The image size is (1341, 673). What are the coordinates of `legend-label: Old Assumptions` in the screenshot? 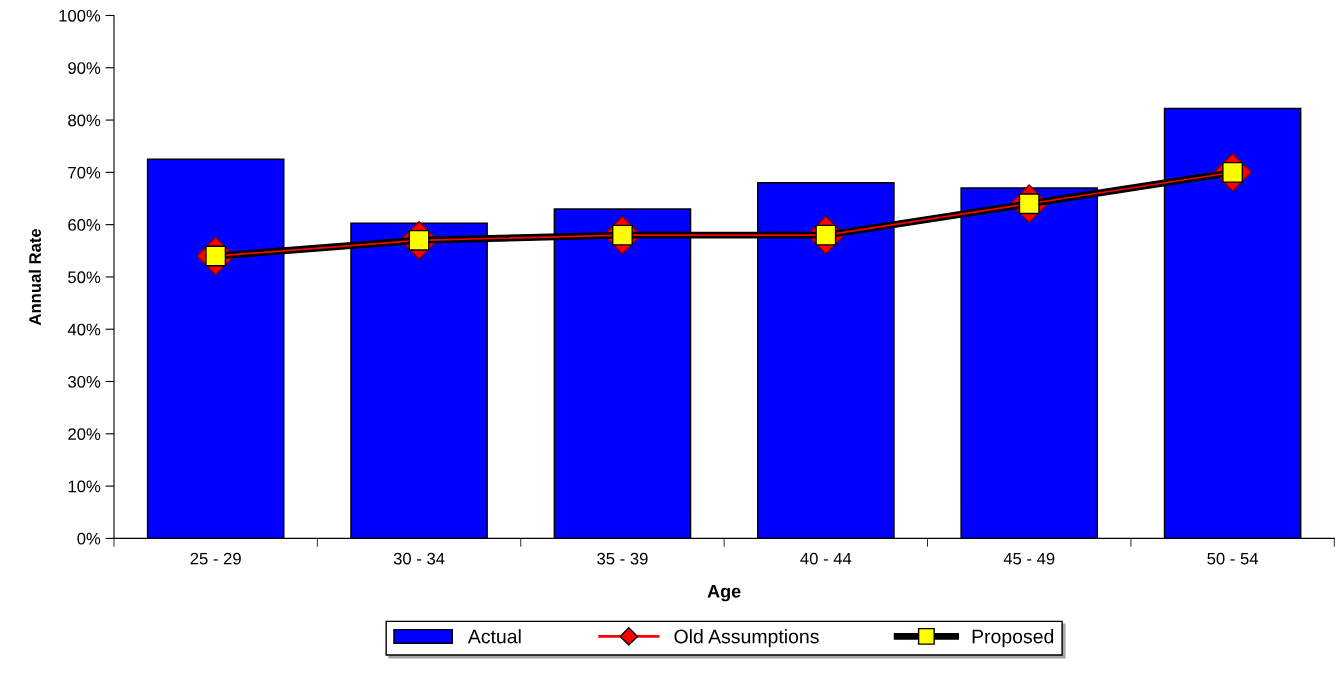 It's located at (746, 638).